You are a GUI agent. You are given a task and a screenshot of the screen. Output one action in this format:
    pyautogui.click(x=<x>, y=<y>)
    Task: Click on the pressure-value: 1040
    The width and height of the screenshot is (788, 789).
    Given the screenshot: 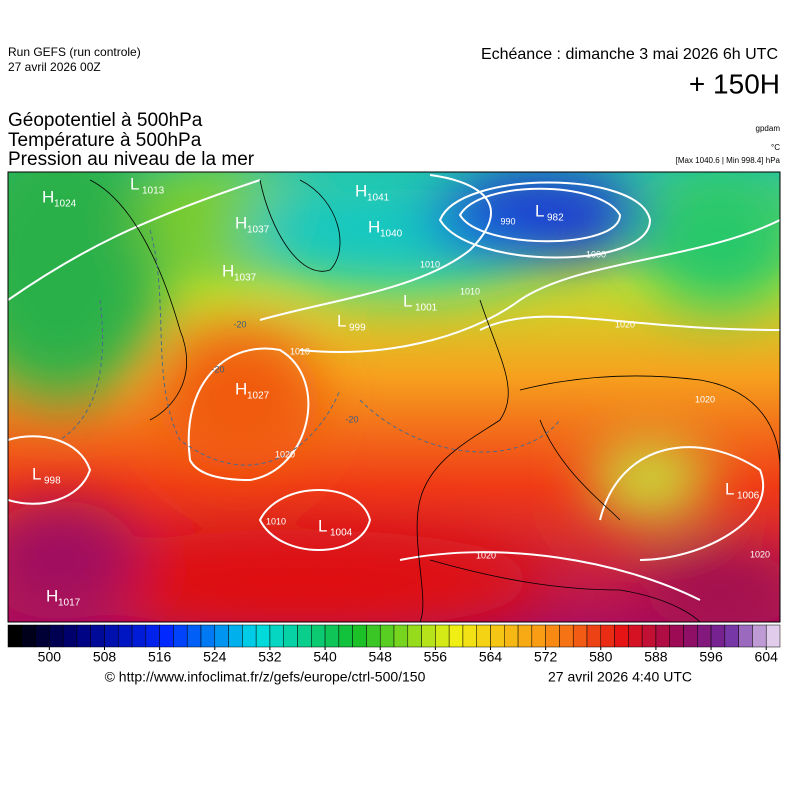 What is the action you would take?
    pyautogui.click(x=391, y=234)
    